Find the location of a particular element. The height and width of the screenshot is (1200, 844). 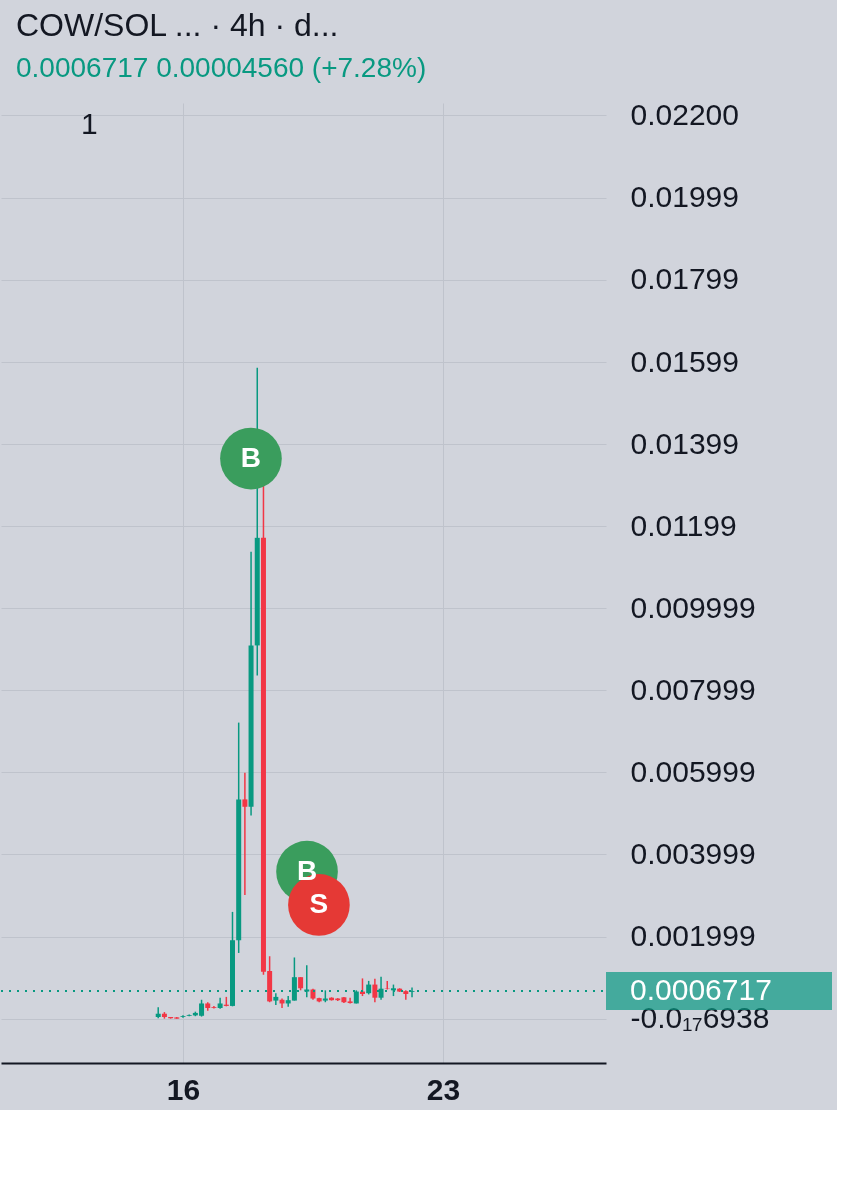

y-tick-label: 0.005999 is located at coordinates (693, 771).